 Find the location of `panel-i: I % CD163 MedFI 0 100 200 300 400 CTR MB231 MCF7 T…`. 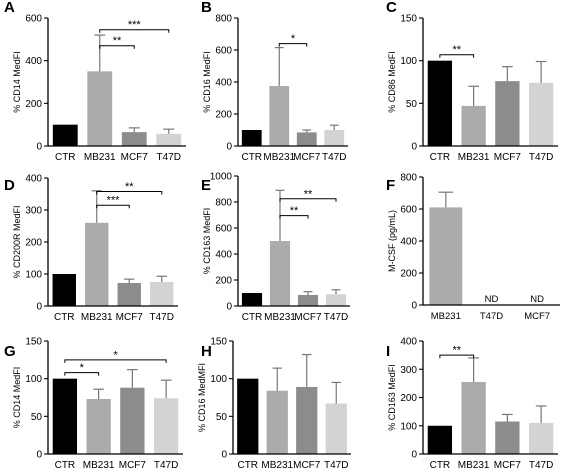

panel-i: I % CD163 MedFI 0 100 200 300 400 CTR MB231 MCF7 T… is located at coordinates (472, 404).